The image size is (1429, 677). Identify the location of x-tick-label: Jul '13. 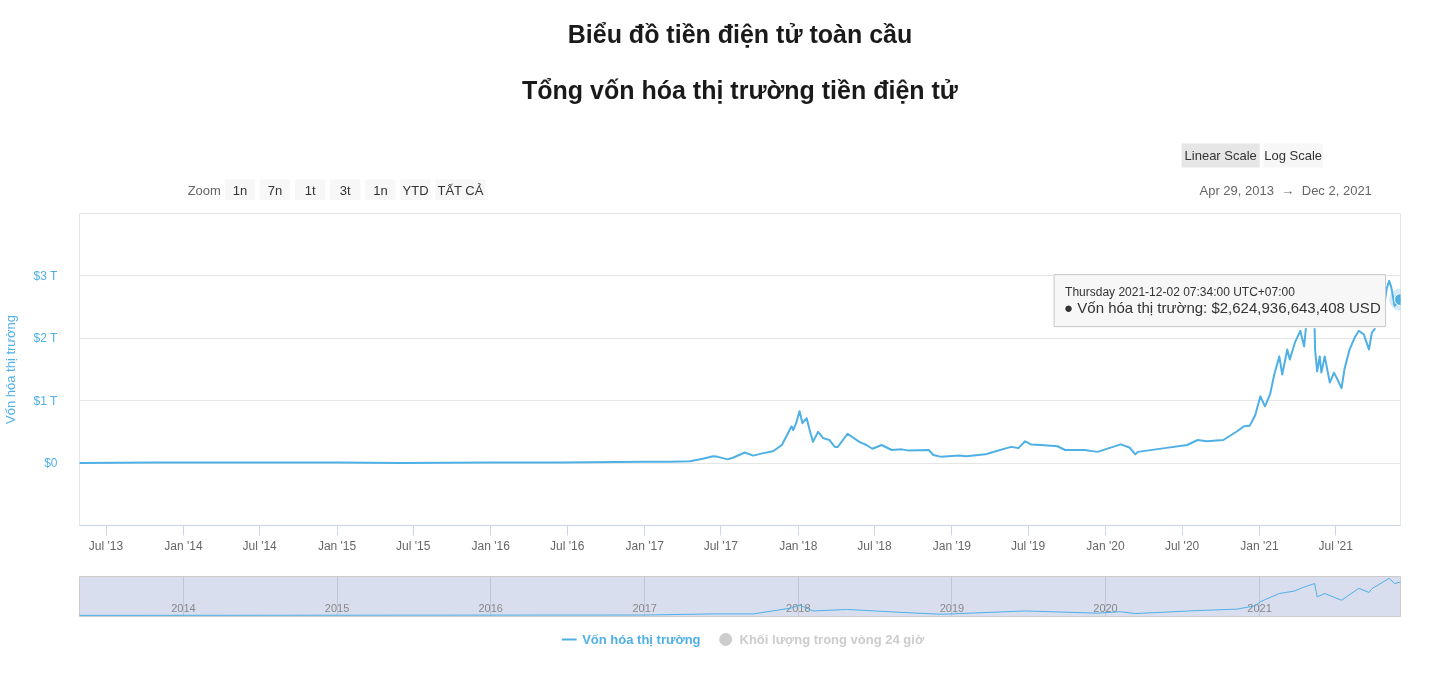
(106, 545).